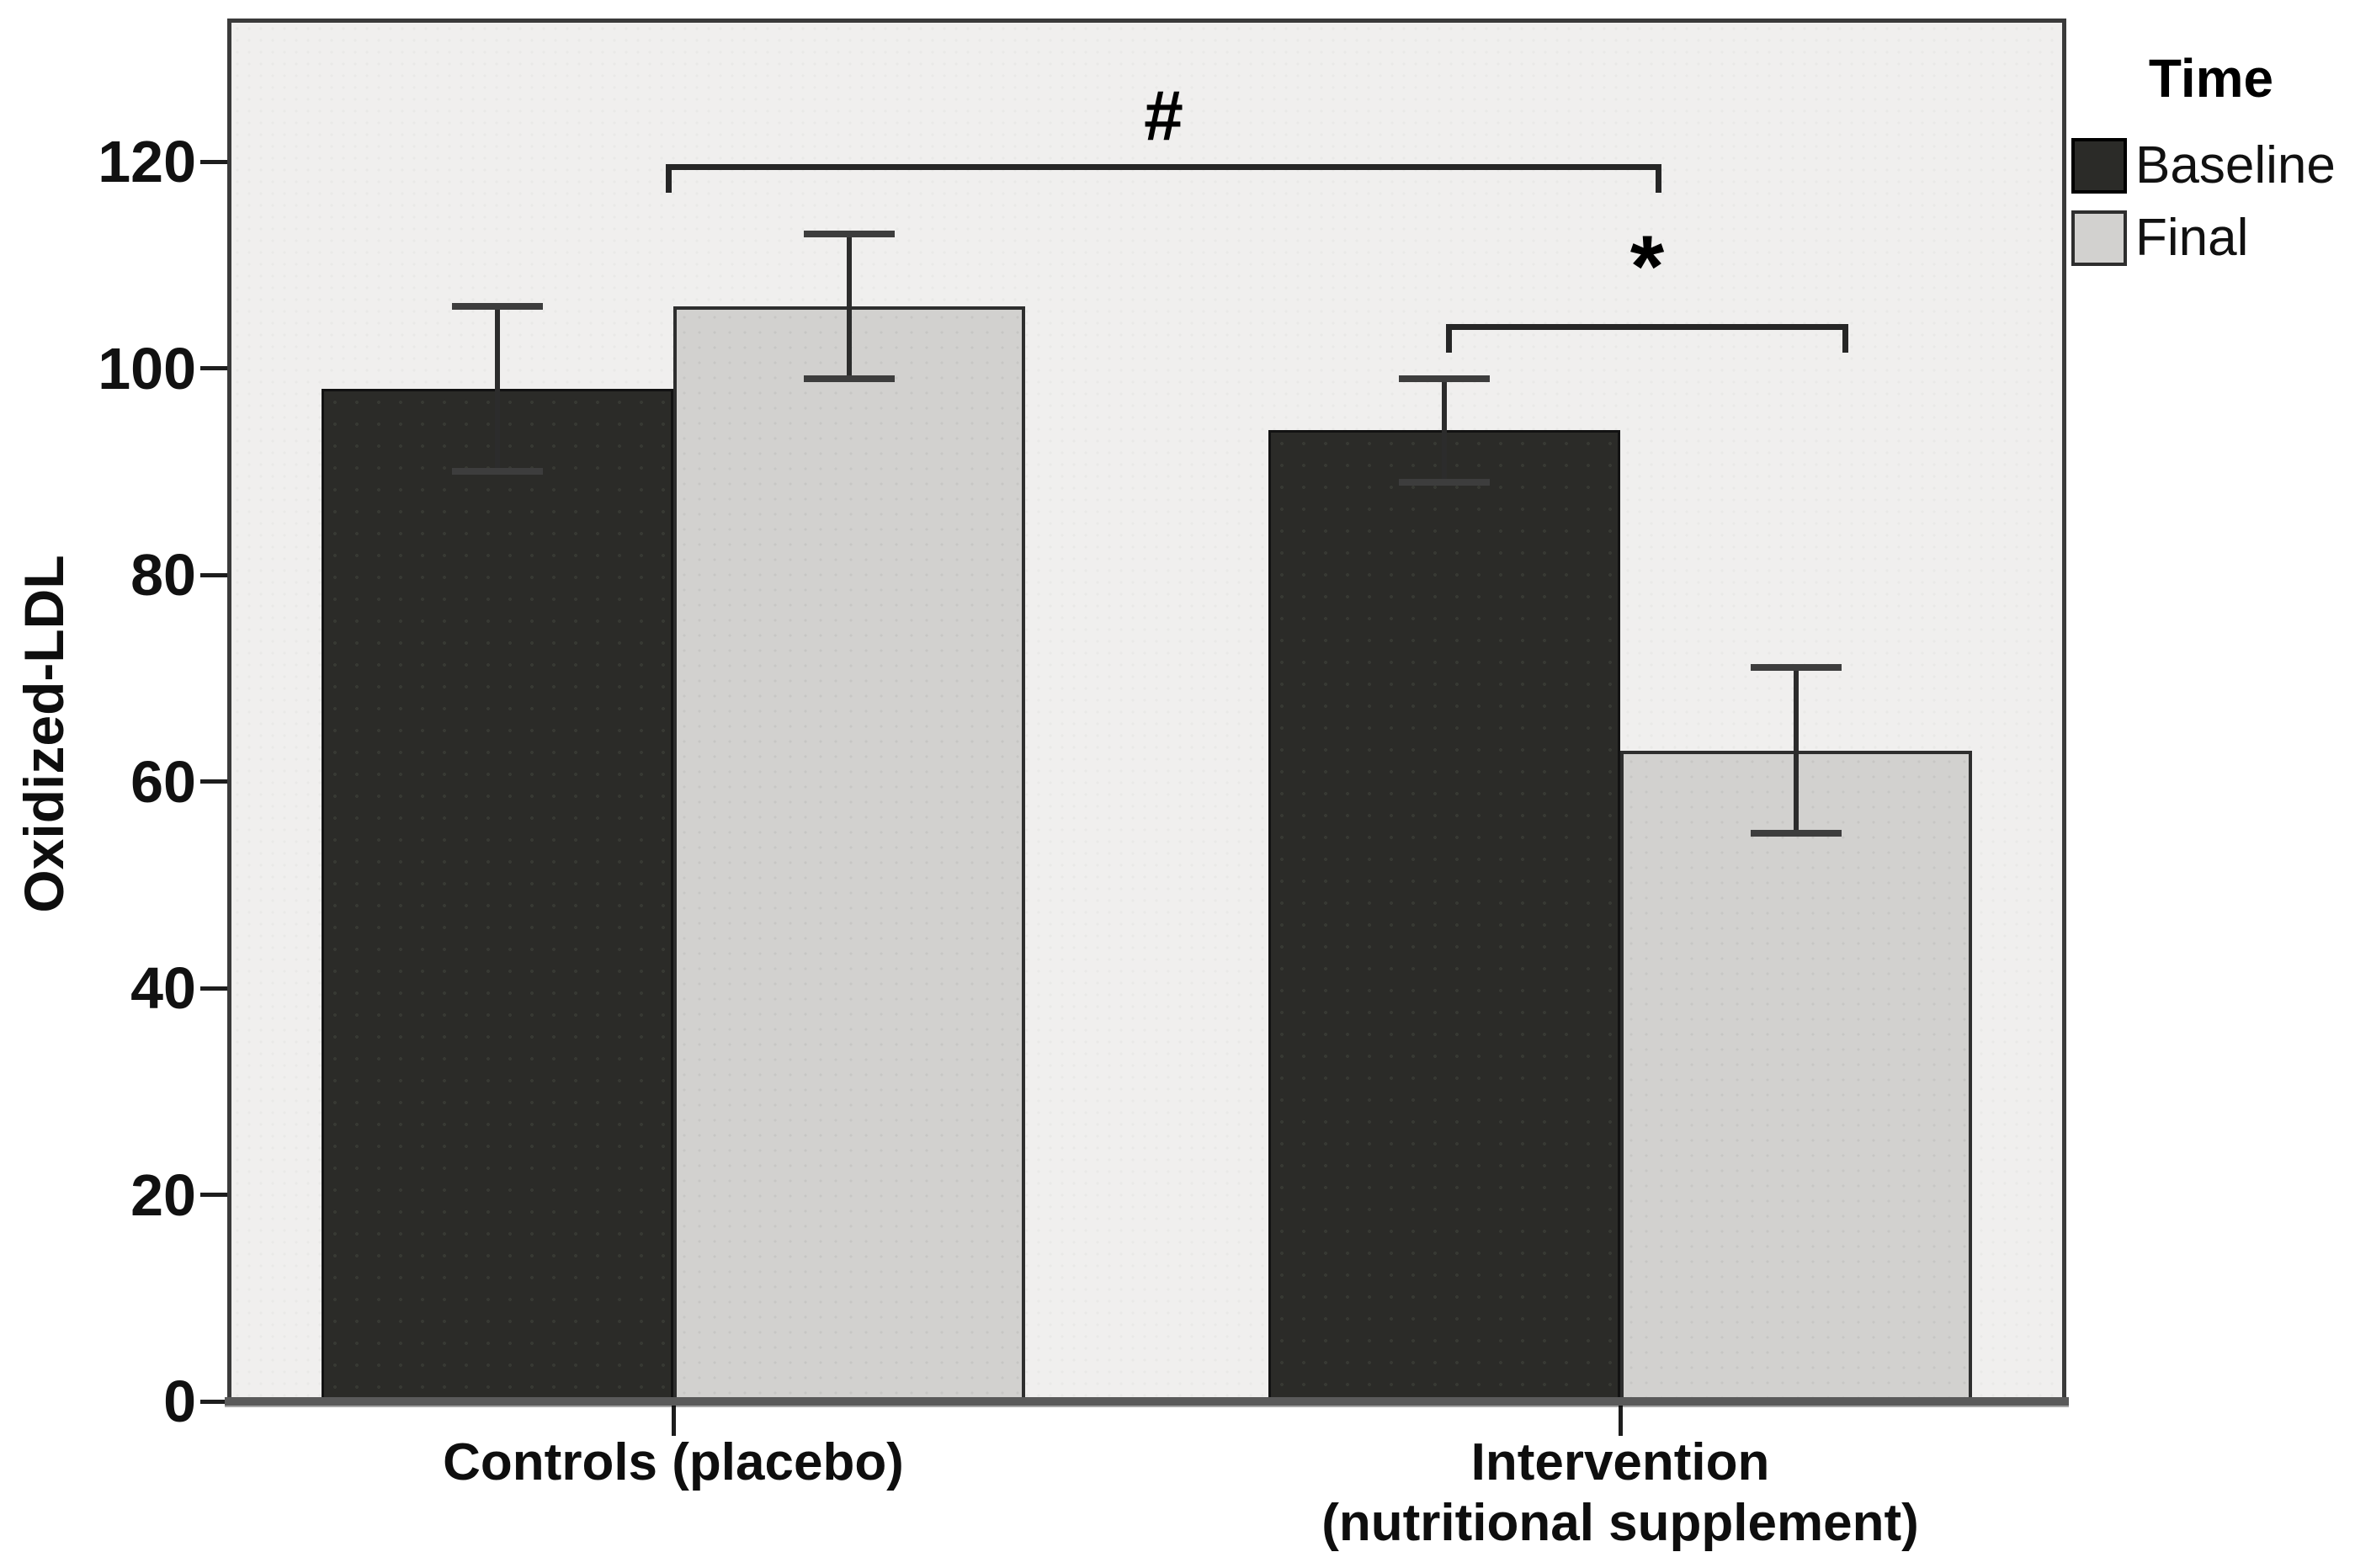  Describe the element at coordinates (2192, 238) in the screenshot. I see `legend-label-final: Final` at that location.